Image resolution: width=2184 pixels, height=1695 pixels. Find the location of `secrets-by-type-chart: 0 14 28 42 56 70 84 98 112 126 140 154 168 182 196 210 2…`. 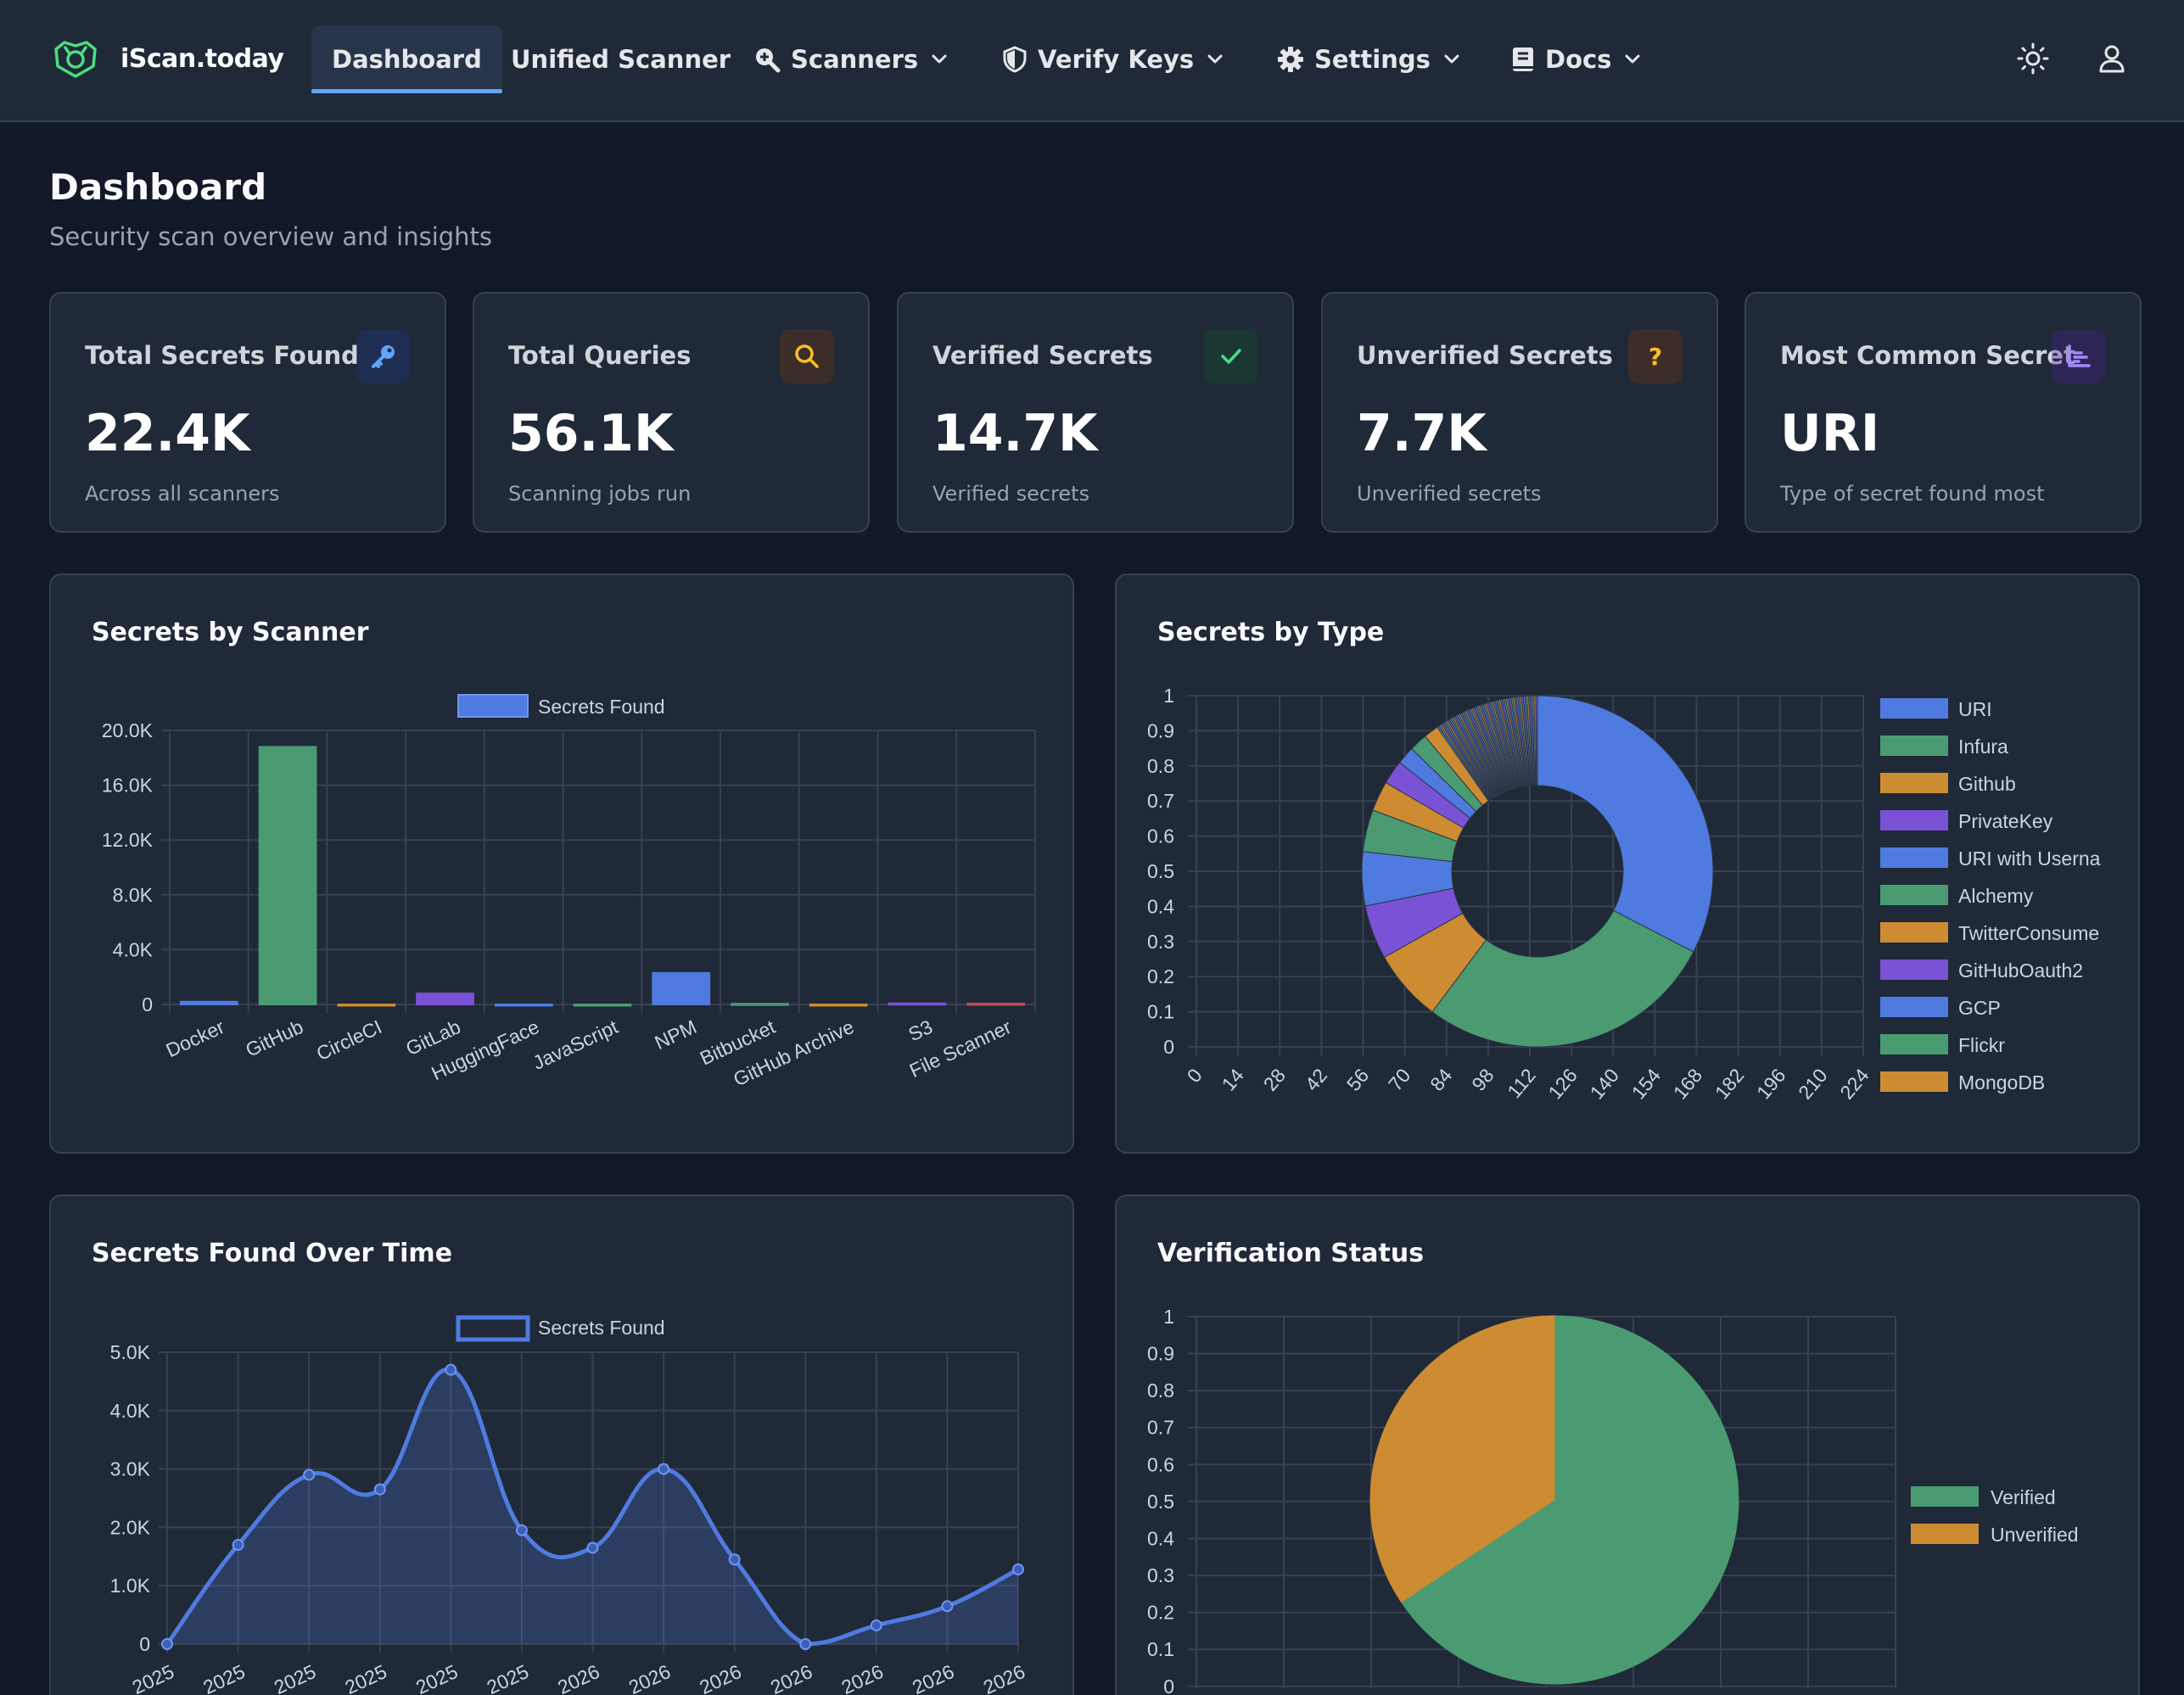

secrets-by-type-chart: 0 14 28 42 56 70 84 98 112 126 140 154 168 182 196 210 2… is located at coordinates (1624, 895).